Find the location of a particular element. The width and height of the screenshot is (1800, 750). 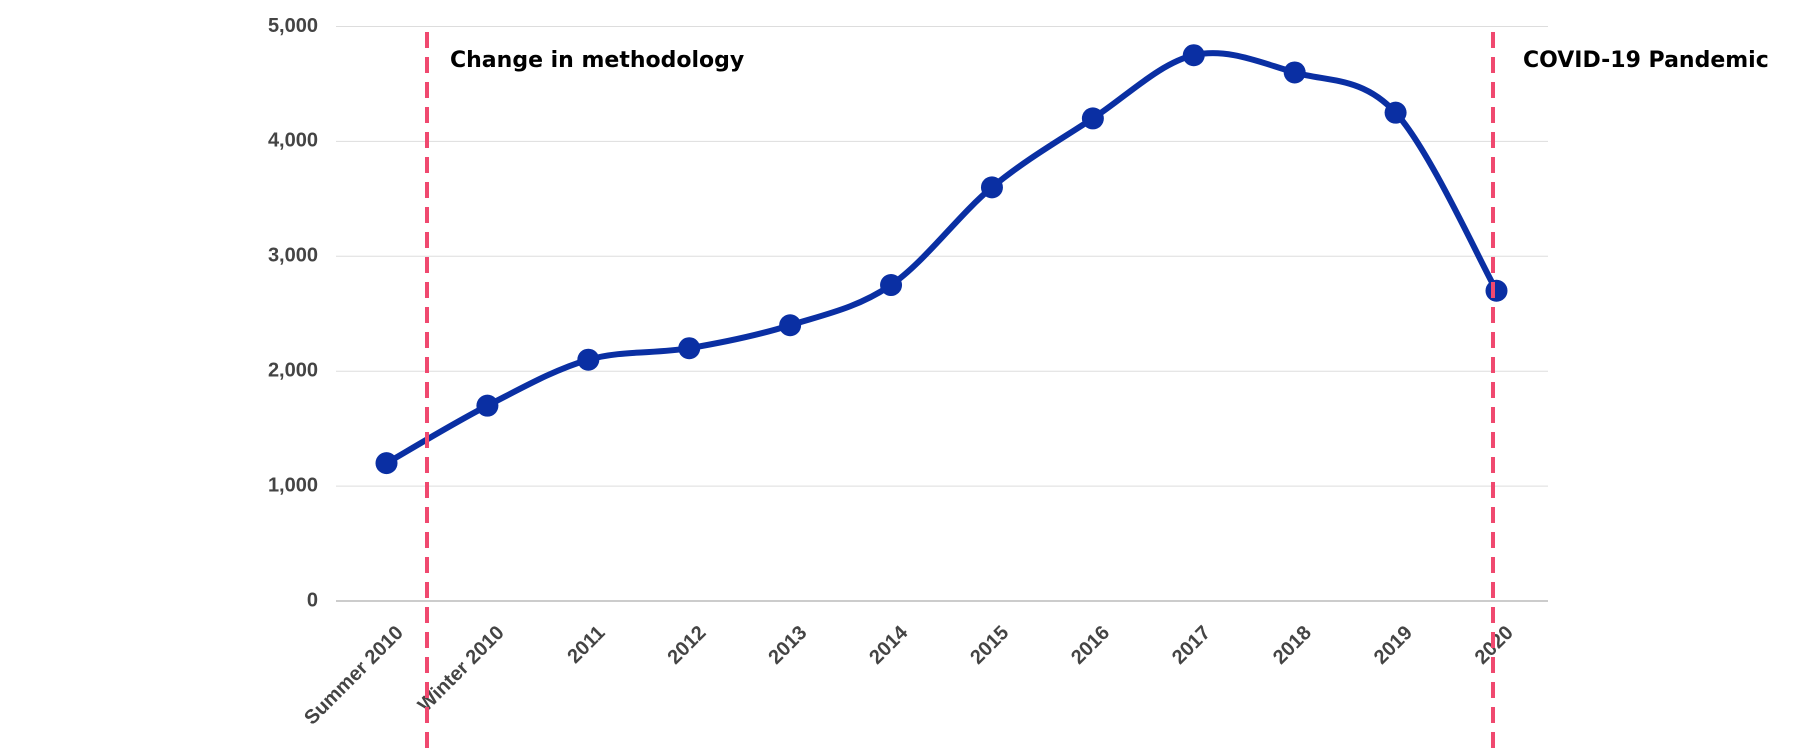

y-tick-label: 5,000 is located at coordinates (293, 26).